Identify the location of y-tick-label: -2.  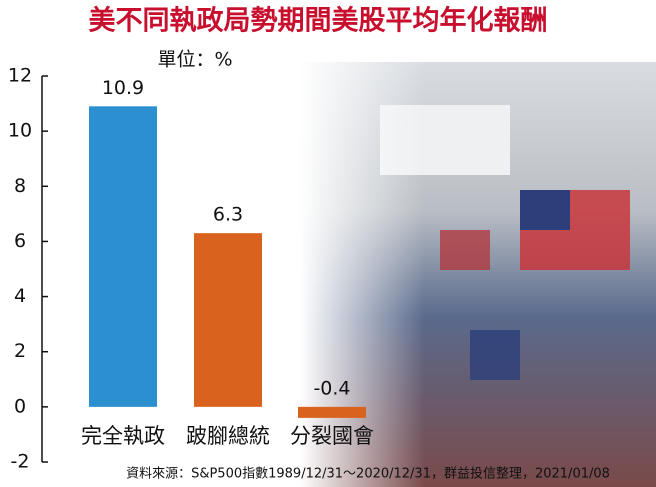
(20, 462).